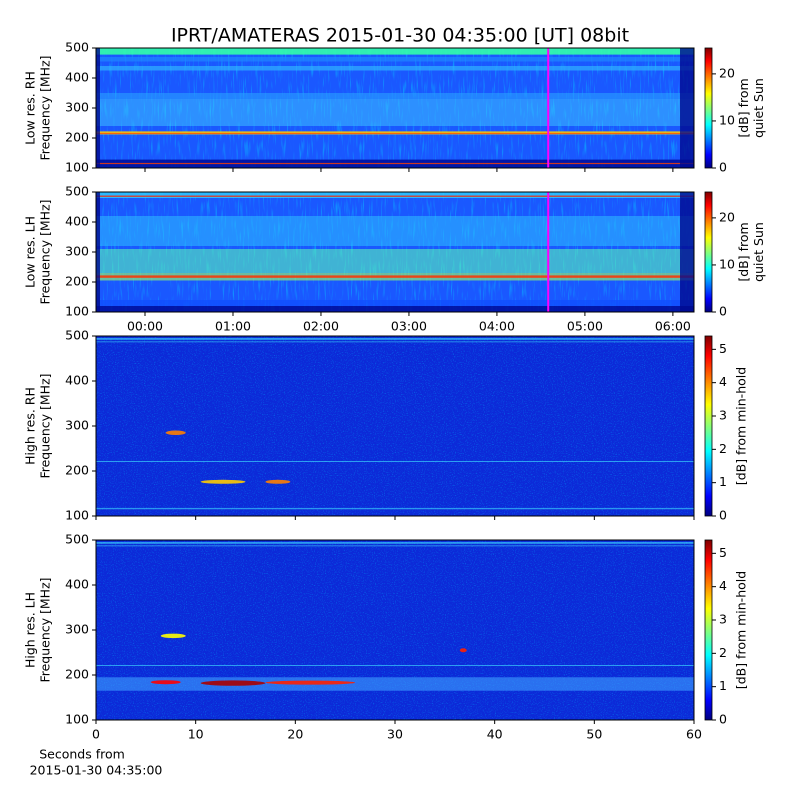 This screenshot has width=800, height=800. What do you see at coordinates (694, 734) in the screenshot?
I see `x-tick-label: 60` at bounding box center [694, 734].